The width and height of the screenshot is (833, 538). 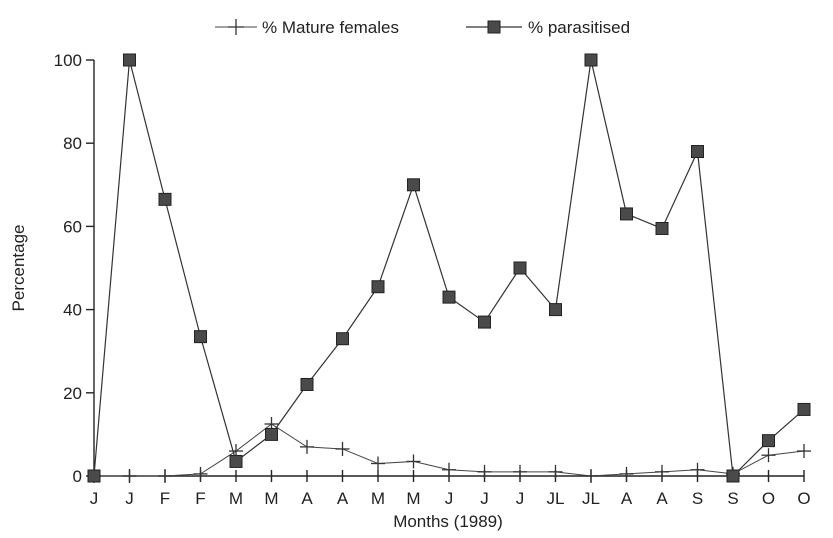 I want to click on series-mature-females, so click(x=449, y=450).